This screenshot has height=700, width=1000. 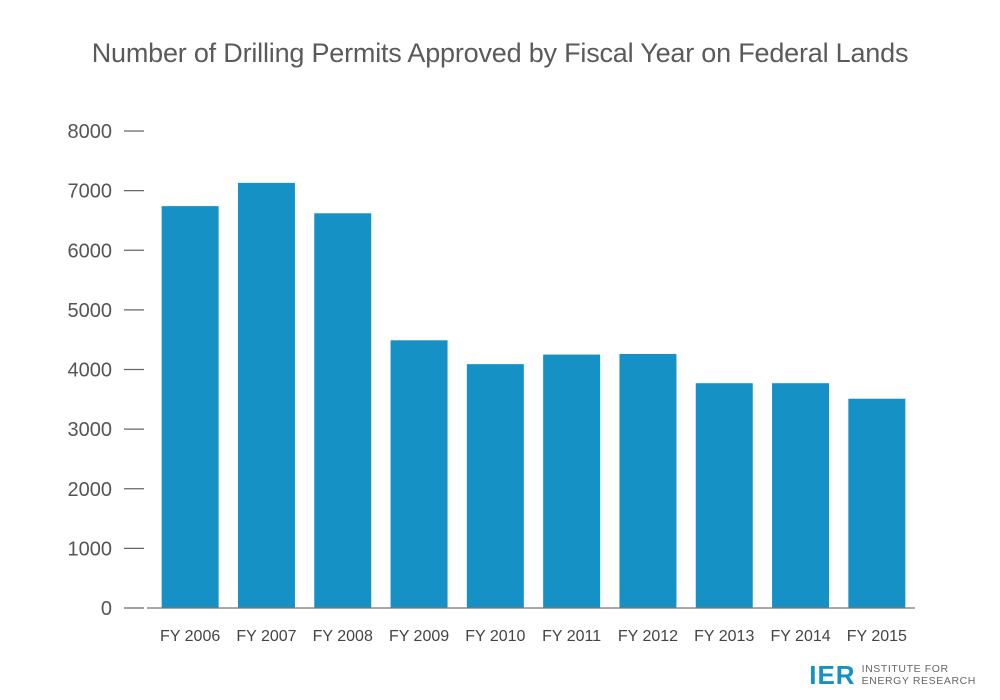 What do you see at coordinates (572, 481) in the screenshot?
I see `bar-fy-2011` at bounding box center [572, 481].